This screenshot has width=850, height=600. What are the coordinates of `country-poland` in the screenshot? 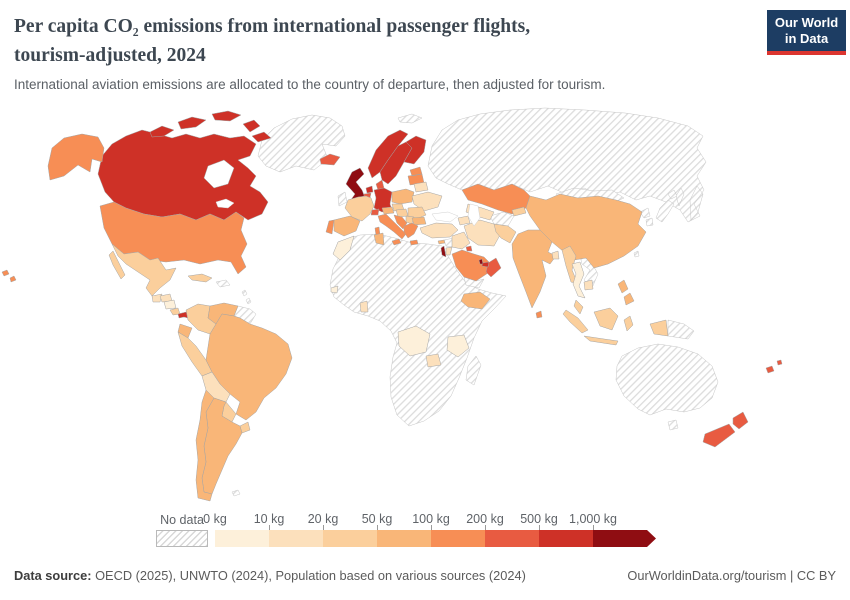 It's located at (403, 196).